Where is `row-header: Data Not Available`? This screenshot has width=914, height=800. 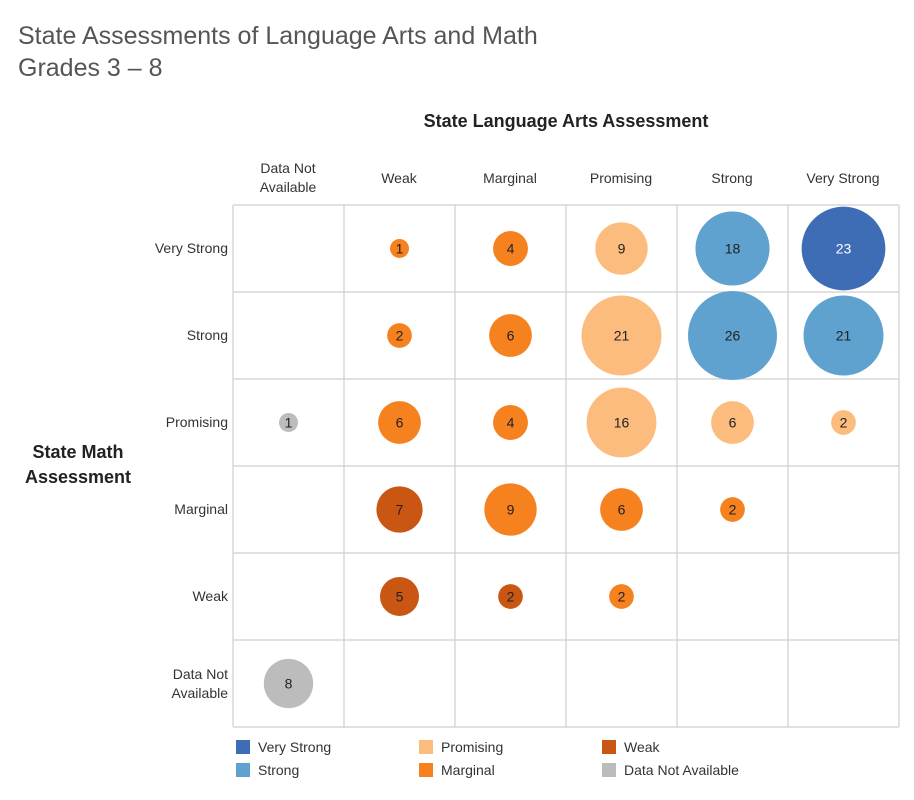 row-header: Data Not Available is located at coordinates (199, 683).